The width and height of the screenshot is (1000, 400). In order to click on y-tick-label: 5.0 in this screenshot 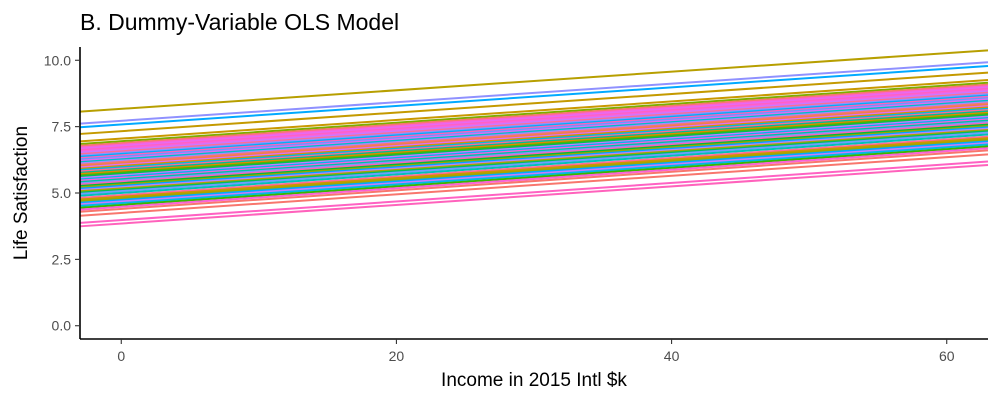, I will do `click(62, 193)`.